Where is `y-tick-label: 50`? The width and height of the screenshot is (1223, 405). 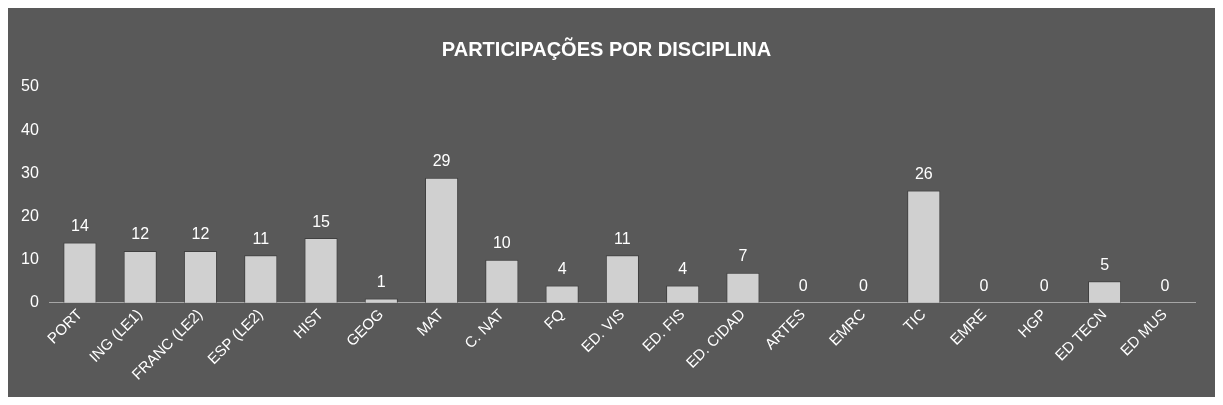 y-tick-label: 50 is located at coordinates (30, 86).